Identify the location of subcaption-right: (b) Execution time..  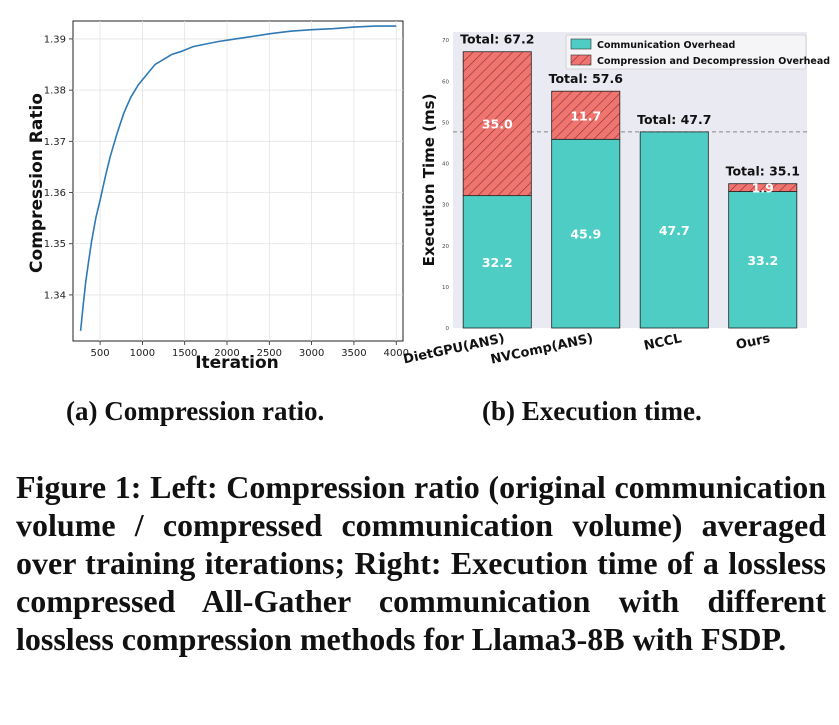
(592, 411).